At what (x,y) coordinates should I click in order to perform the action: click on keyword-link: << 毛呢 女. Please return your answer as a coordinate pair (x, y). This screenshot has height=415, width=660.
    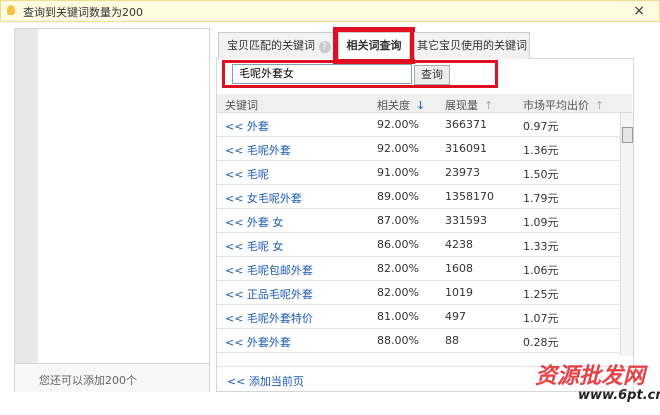
    Looking at the image, I should click on (254, 246).